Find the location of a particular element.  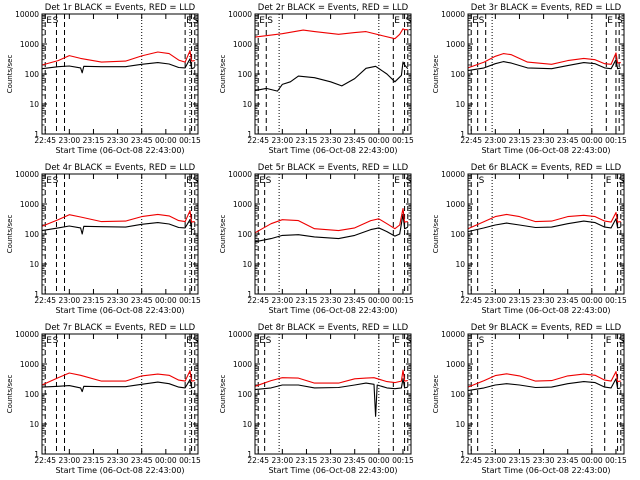

panel-title: Det 9r BLACK = Events, RED = LLD is located at coordinates (546, 328).